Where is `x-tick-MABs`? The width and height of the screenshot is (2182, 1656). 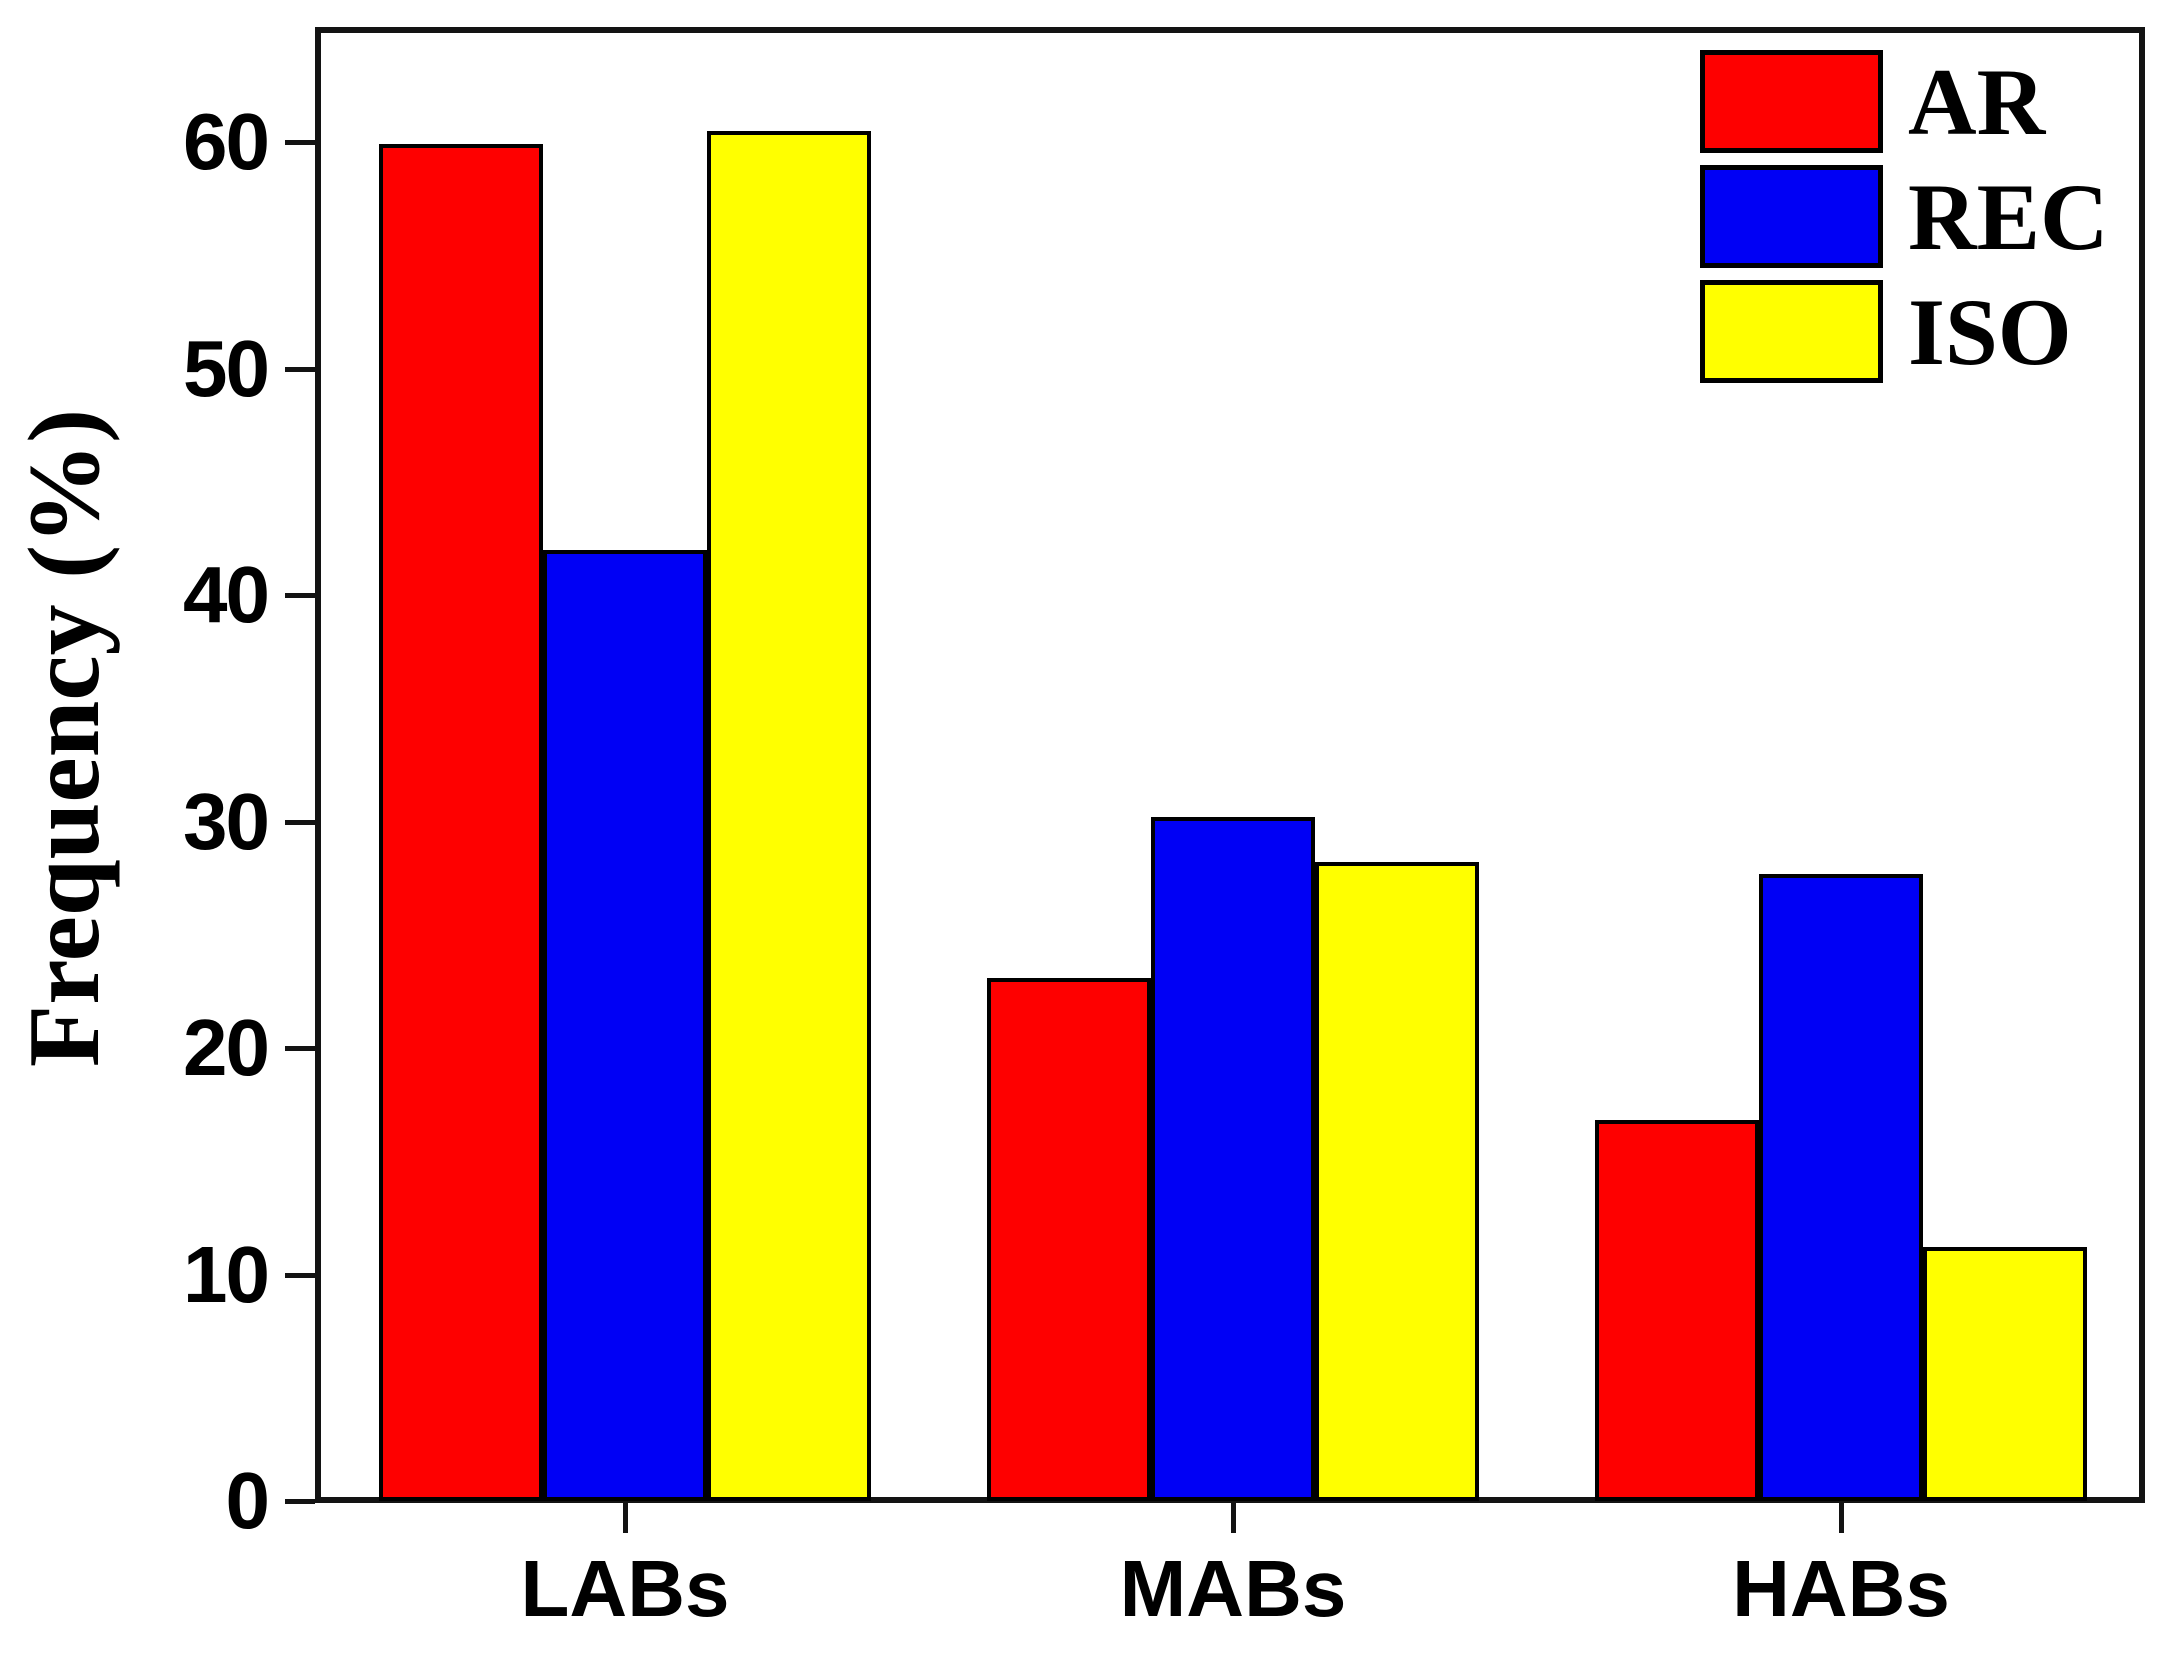
x-tick-MABs is located at coordinates (1233, 1518).